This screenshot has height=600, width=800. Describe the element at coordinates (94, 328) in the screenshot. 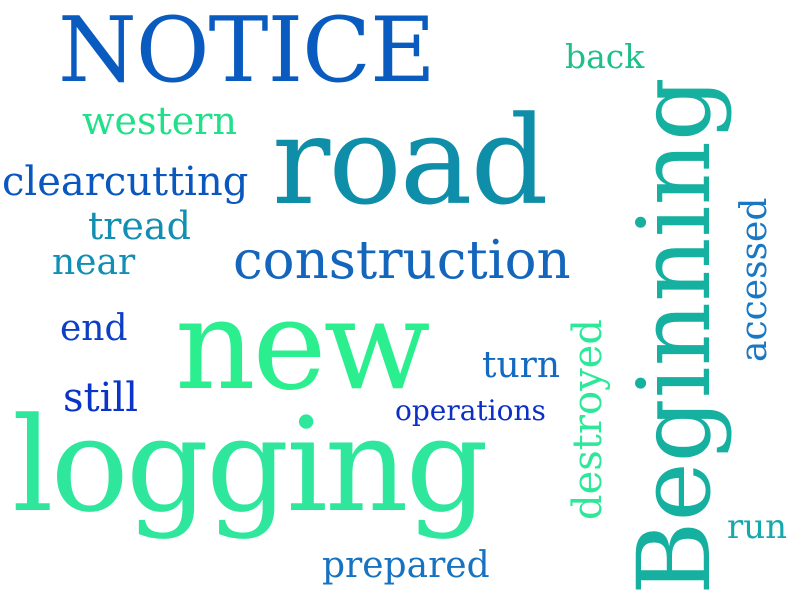

I see `word-end: end` at that location.